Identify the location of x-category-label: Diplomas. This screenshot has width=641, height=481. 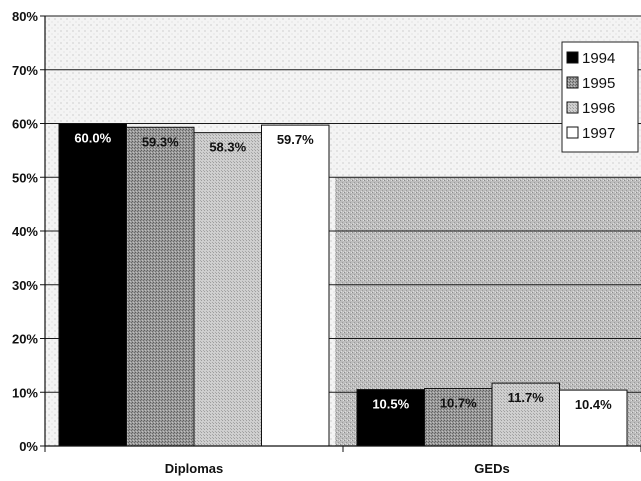
(194, 468).